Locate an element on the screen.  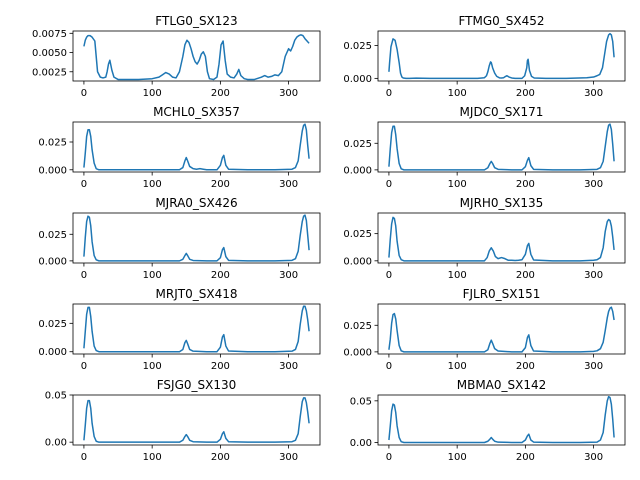
subplot-title: FSJG0_SX130 is located at coordinates (197, 385).